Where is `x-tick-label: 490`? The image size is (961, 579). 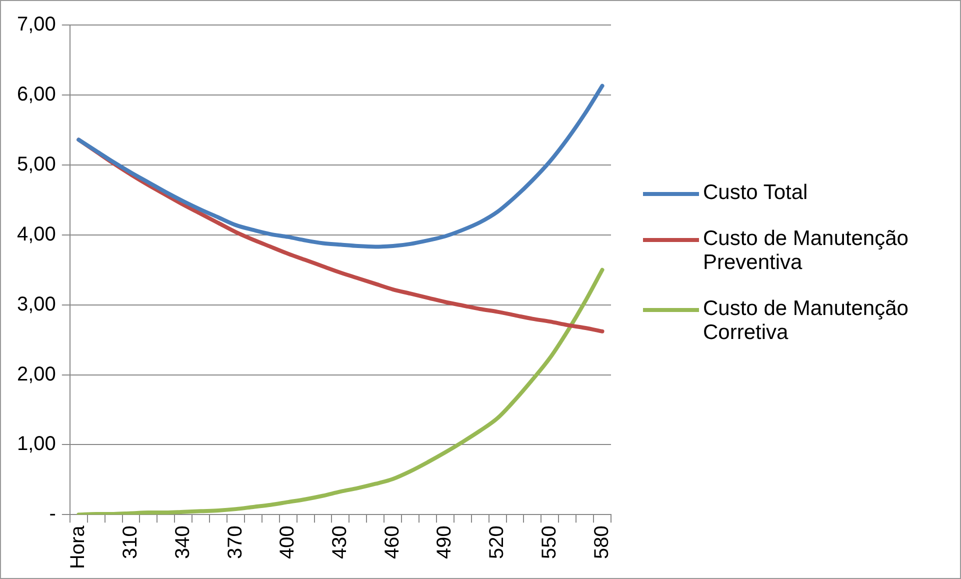 x-tick-label: 490 is located at coordinates (445, 543).